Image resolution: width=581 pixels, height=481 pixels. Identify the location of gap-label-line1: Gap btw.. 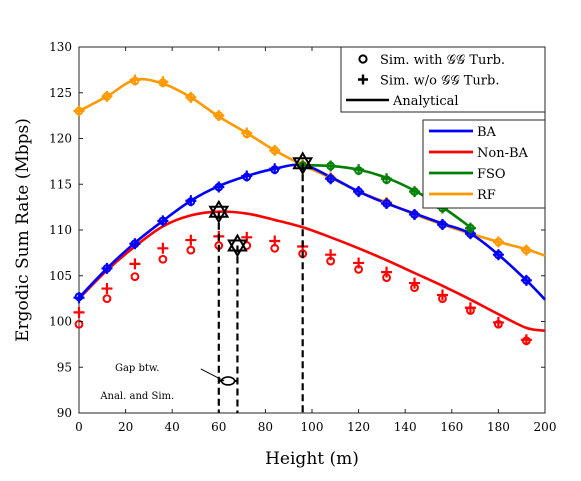
(137, 368).